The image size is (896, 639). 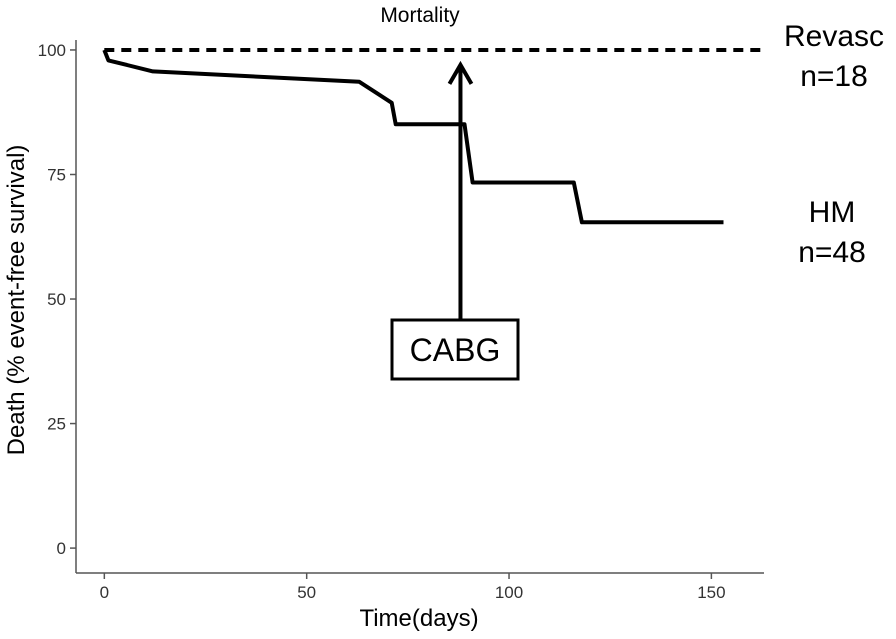 What do you see at coordinates (834, 36) in the screenshot?
I see `revasc-label: Revasc` at bounding box center [834, 36].